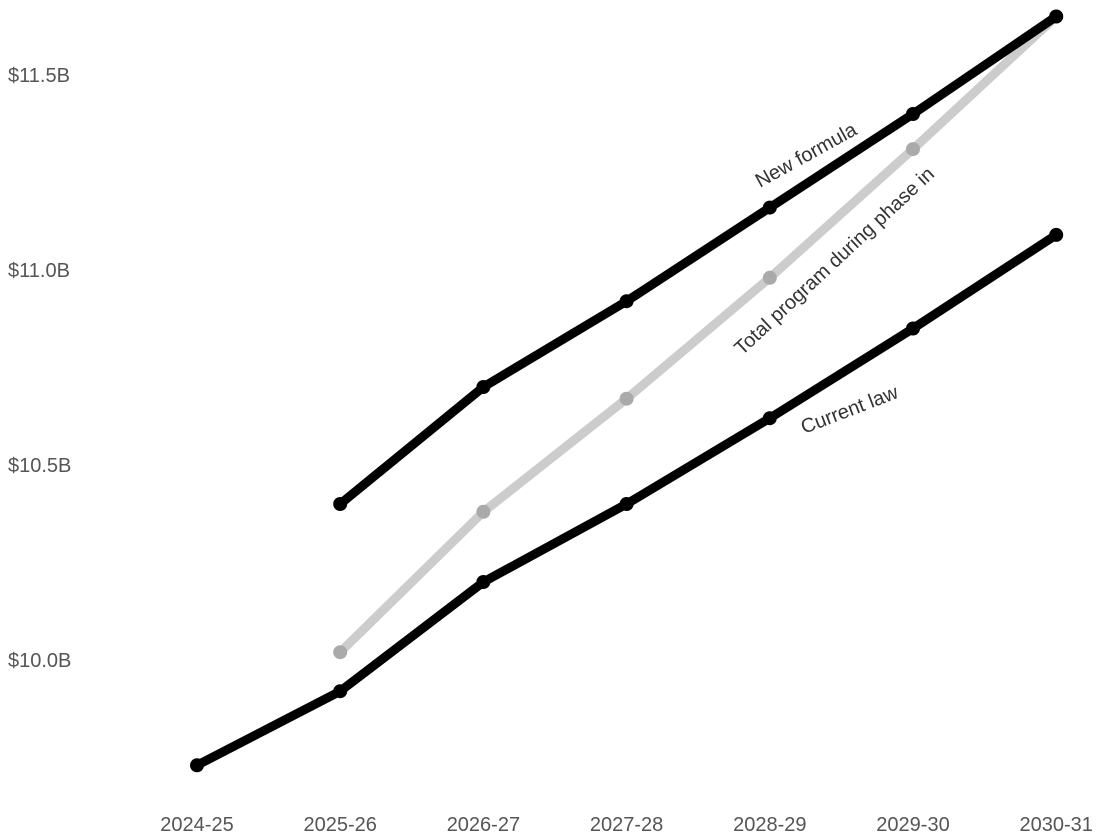 This screenshot has height=836, width=1106. What do you see at coordinates (196, 825) in the screenshot?
I see `x-tick-label: 2024-25` at bounding box center [196, 825].